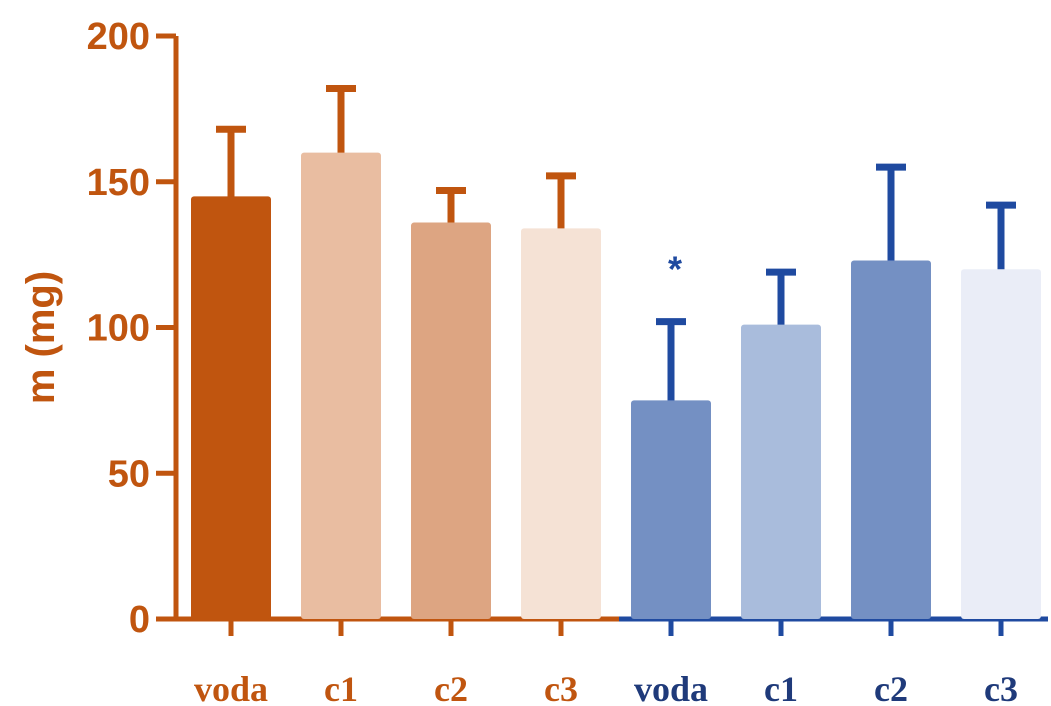 This screenshot has height=706, width=1051. Describe the element at coordinates (118, 37) in the screenshot. I see `y-tick-label-200: 200` at that location.